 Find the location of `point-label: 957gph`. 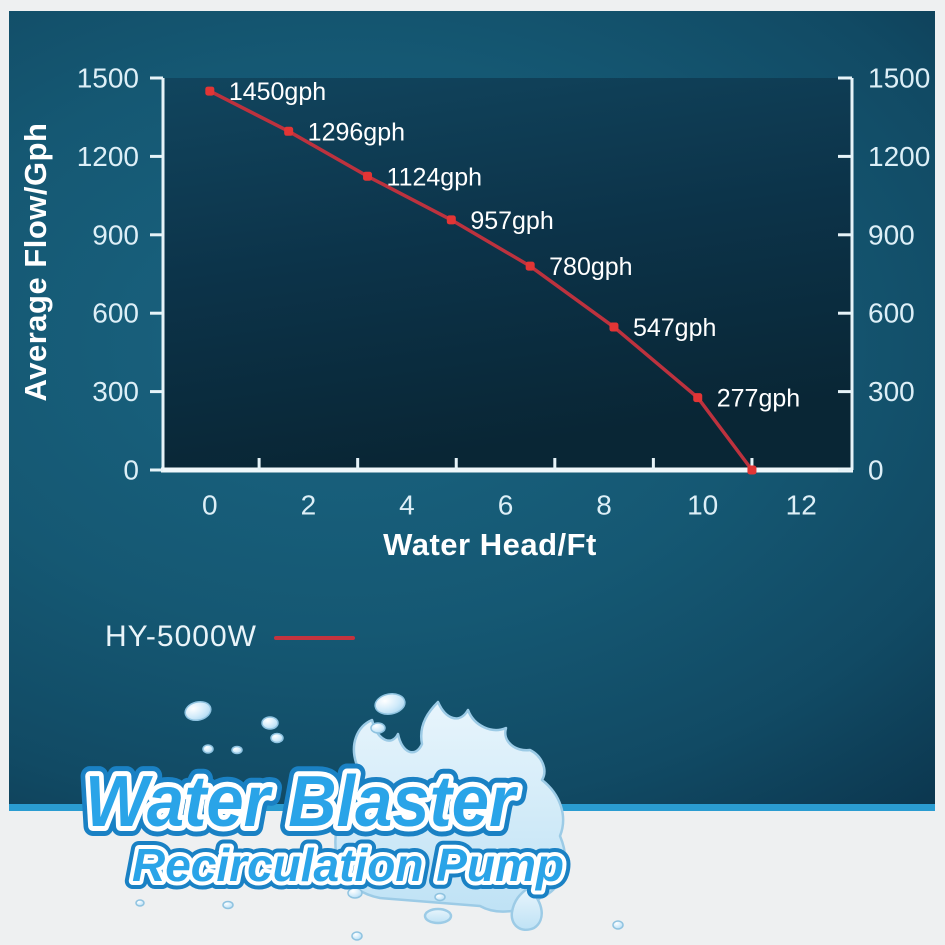

point-label: 957gph is located at coordinates (511, 221).